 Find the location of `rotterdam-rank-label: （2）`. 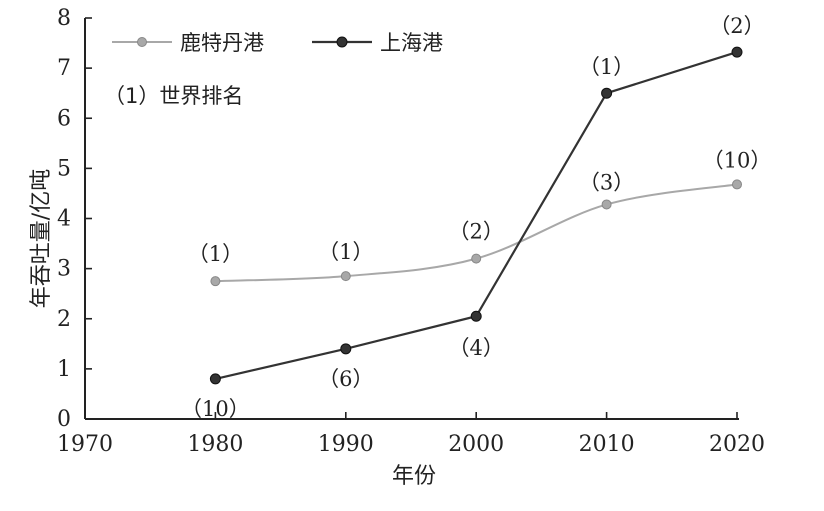

rotterdam-rank-label: （2） is located at coordinates (476, 232).